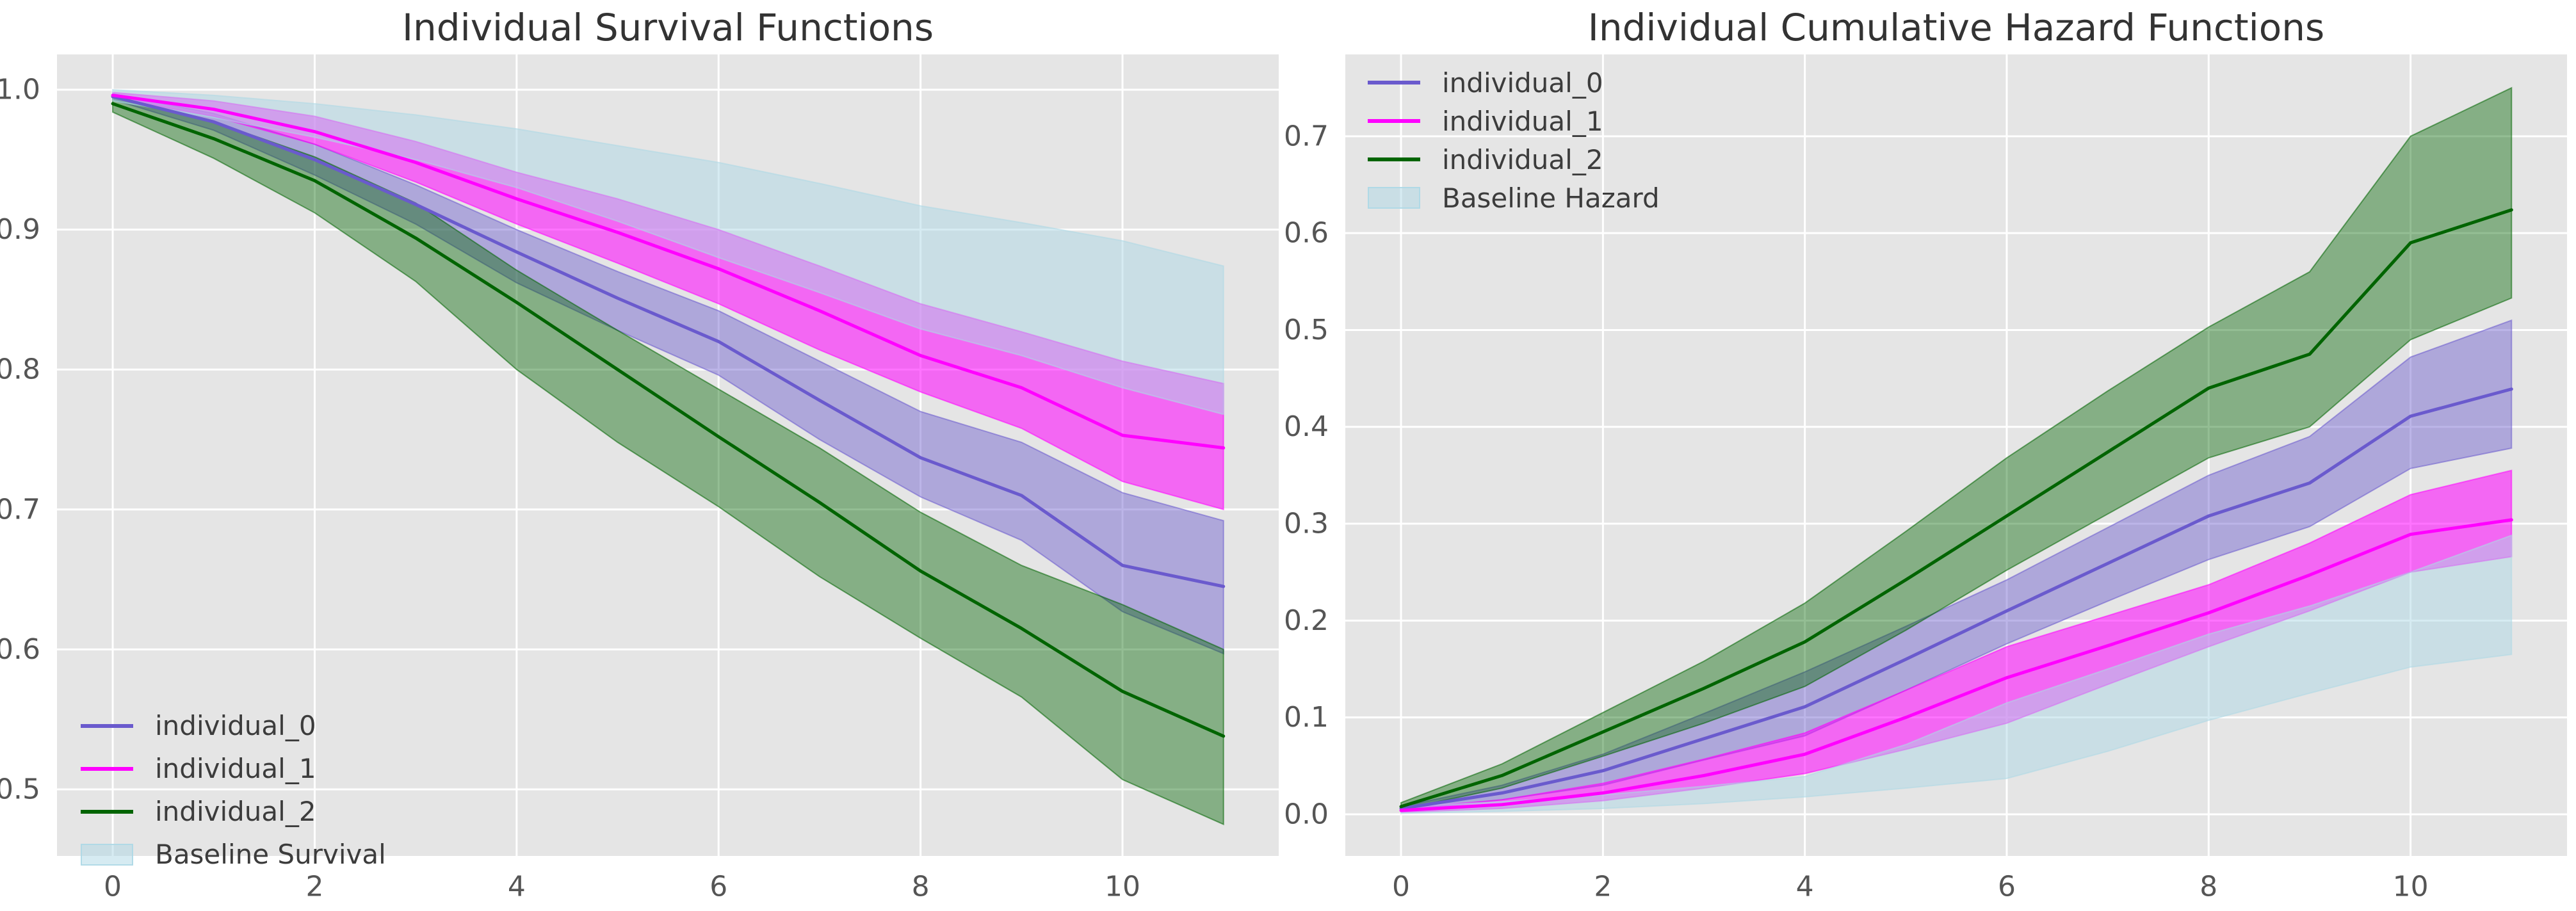 This screenshot has width=2576, height=911. What do you see at coordinates (1551, 198) in the screenshot?
I see `legend-label: Baseline Hazard` at bounding box center [1551, 198].